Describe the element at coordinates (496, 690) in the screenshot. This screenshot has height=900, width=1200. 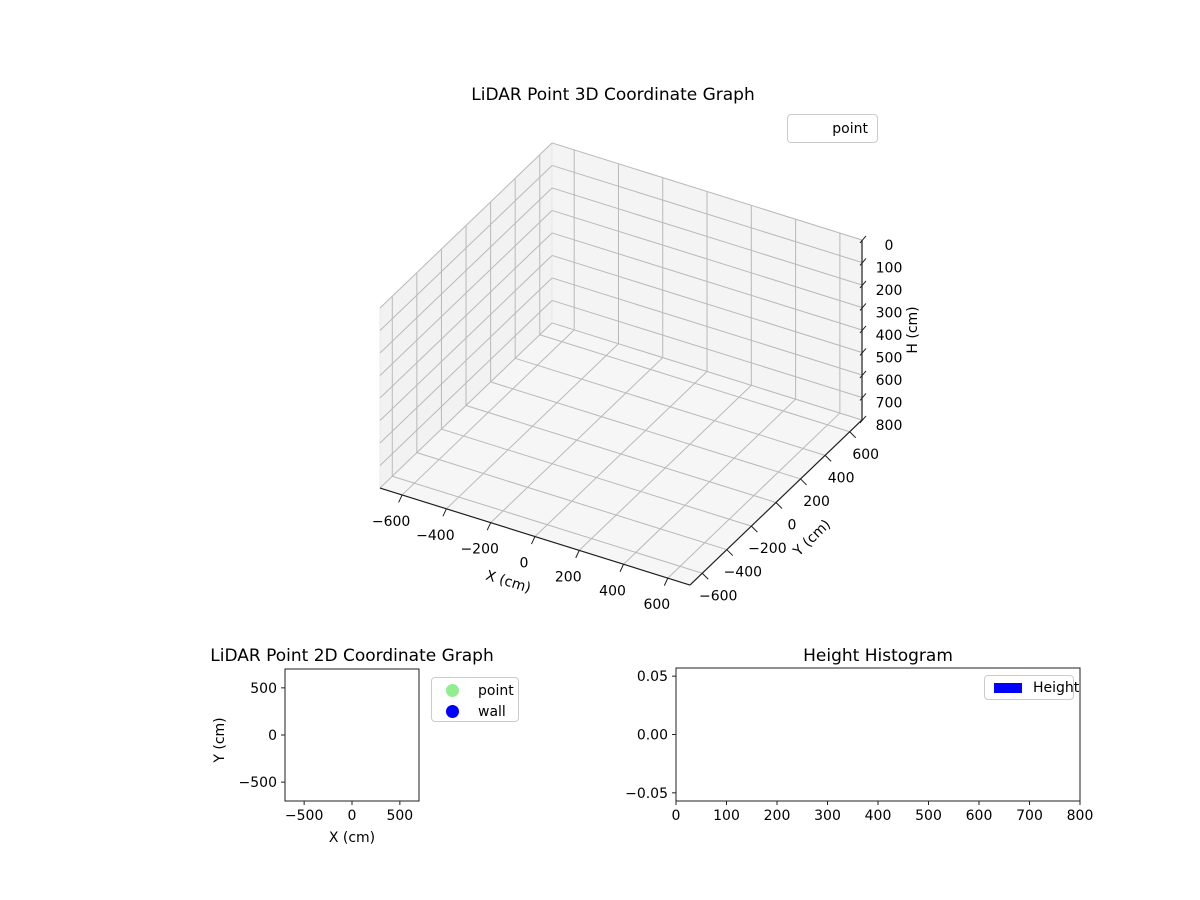
I see `plot2d-legend-label-point: point` at that location.